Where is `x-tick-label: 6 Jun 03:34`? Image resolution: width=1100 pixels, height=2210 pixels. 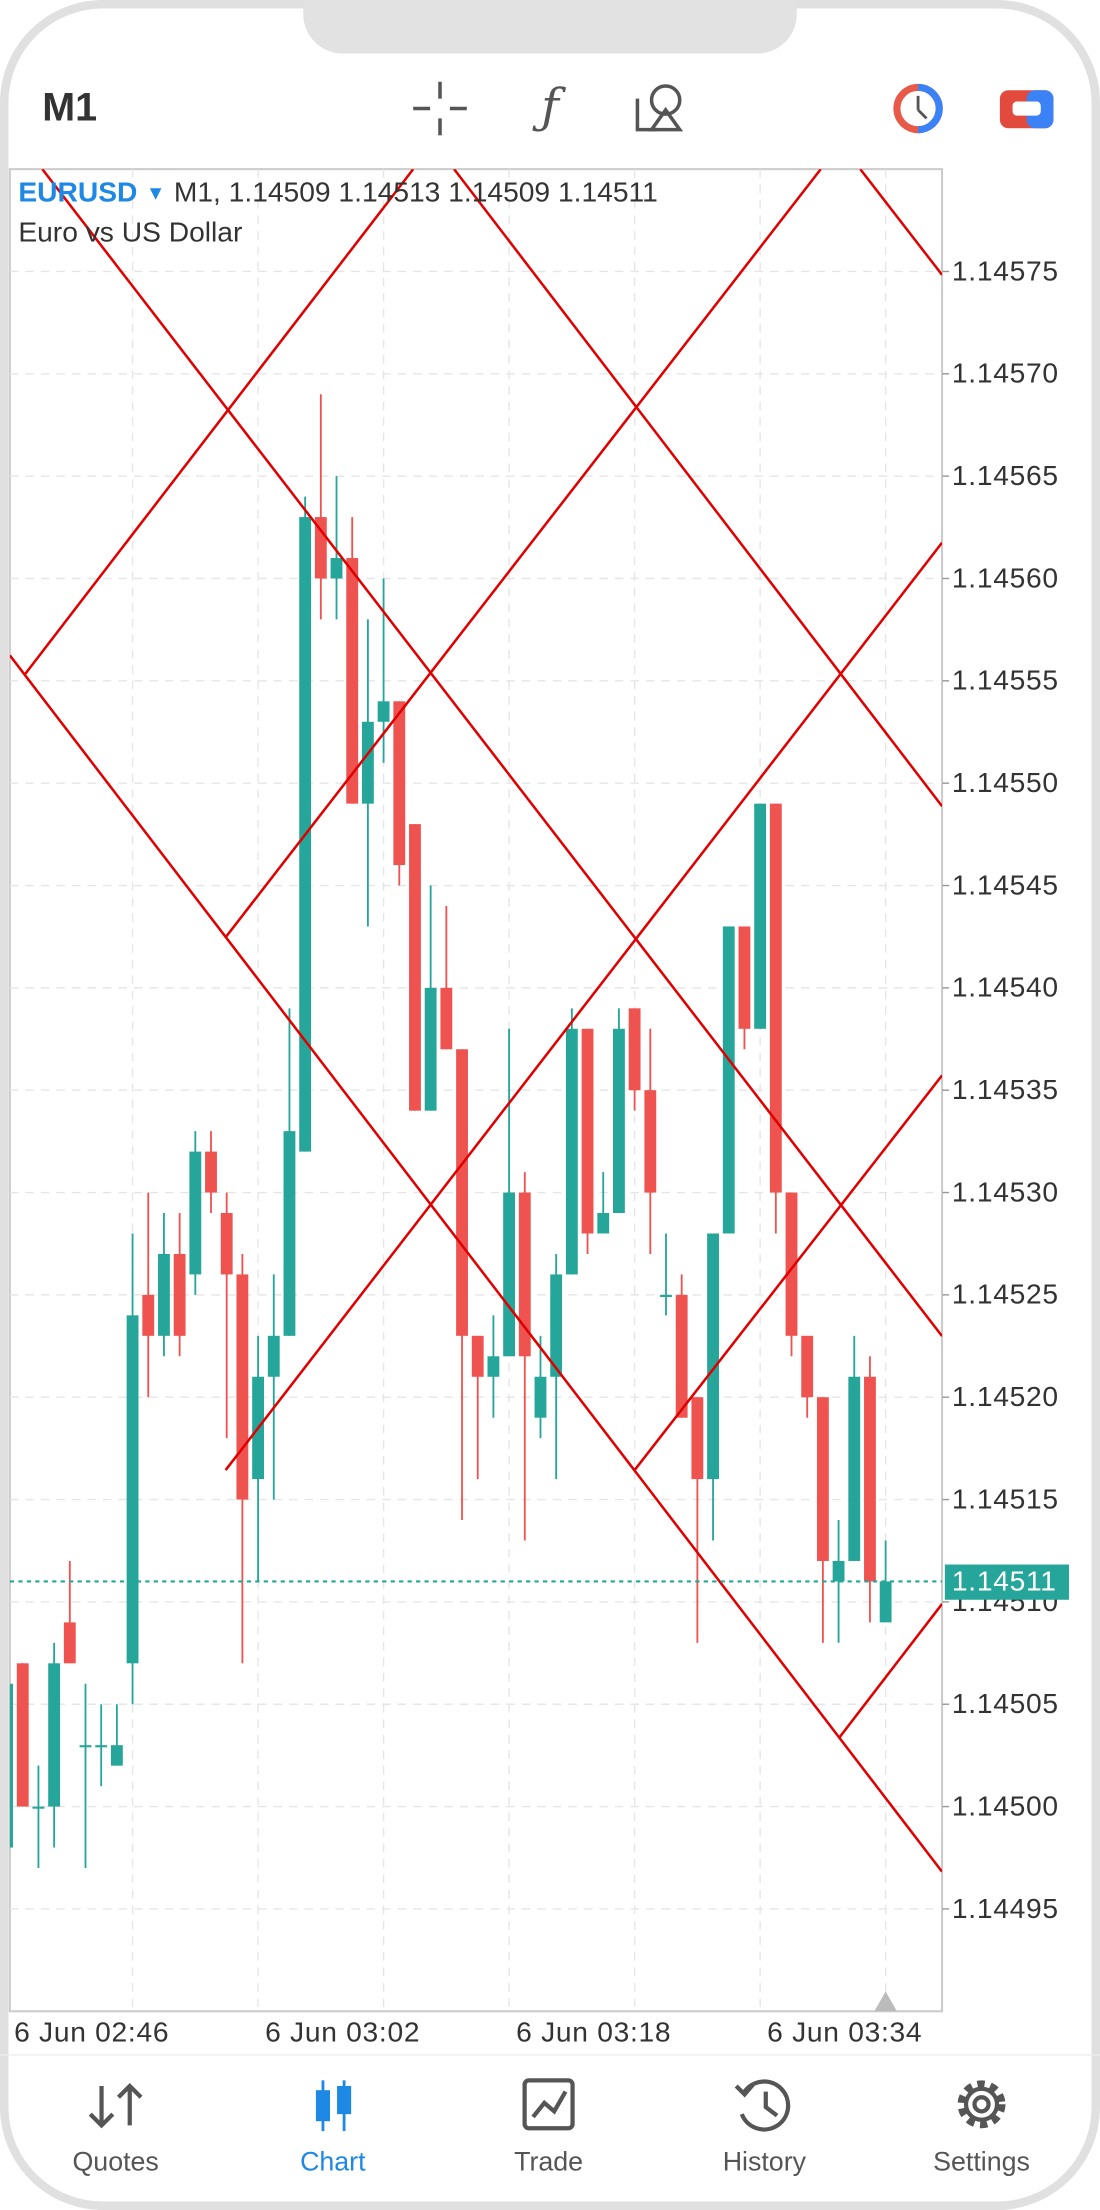 x-tick-label: 6 Jun 03:34 is located at coordinates (844, 2031).